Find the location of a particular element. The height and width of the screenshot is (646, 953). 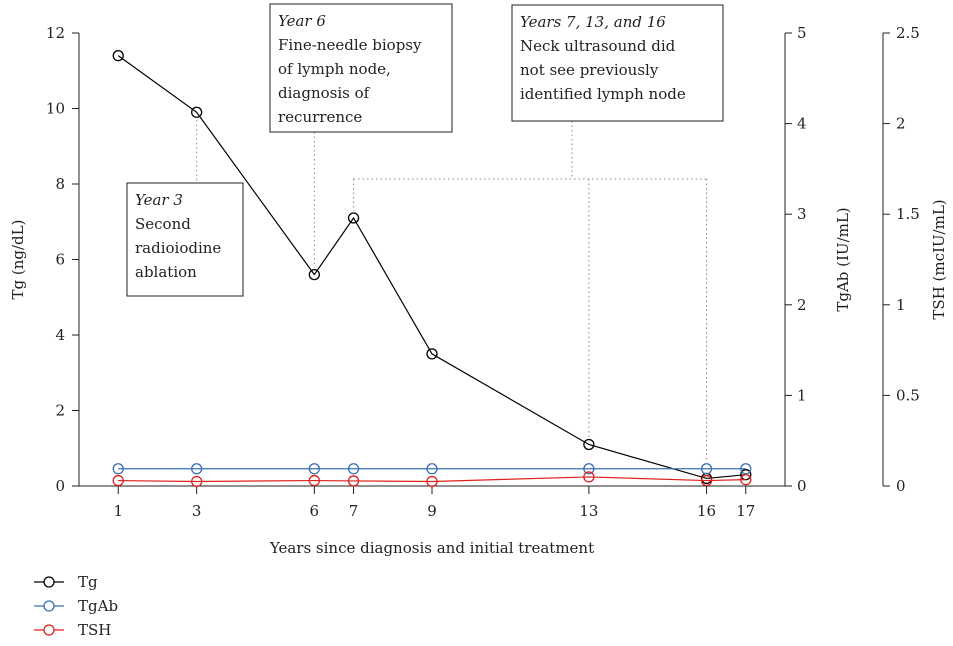

x-tick-label: 1 is located at coordinates (118, 511).